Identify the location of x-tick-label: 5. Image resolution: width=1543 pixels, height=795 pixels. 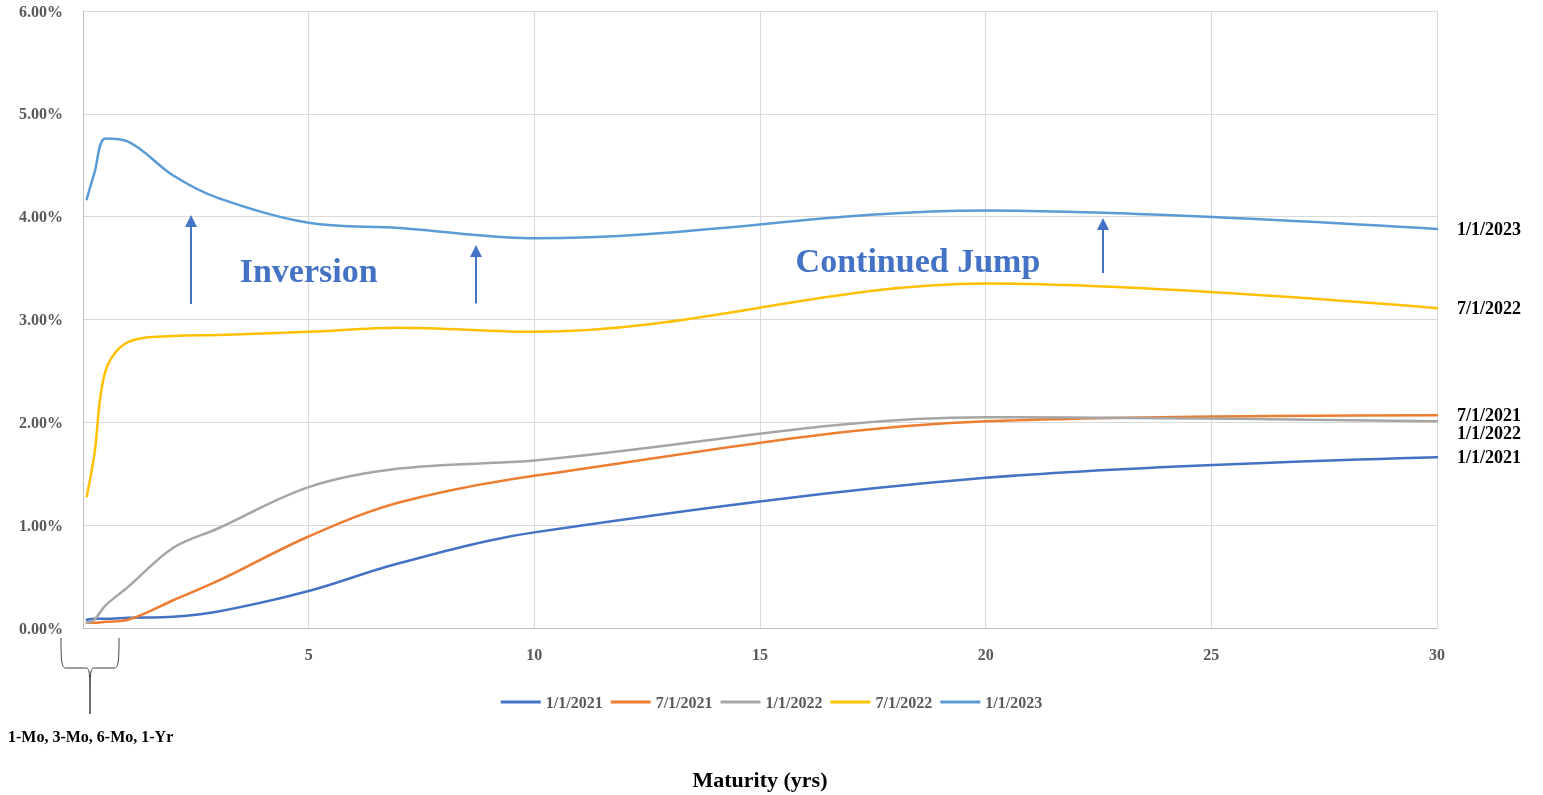
(308, 654).